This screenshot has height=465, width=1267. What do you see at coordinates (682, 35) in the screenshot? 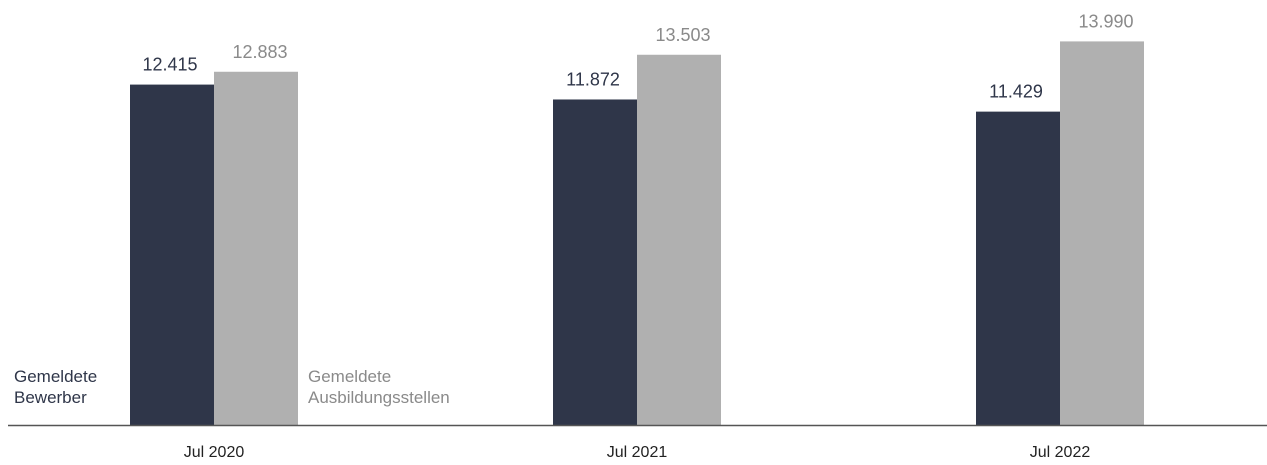
I see `value-label-ausbildungsstellen-2: 13.503` at bounding box center [682, 35].